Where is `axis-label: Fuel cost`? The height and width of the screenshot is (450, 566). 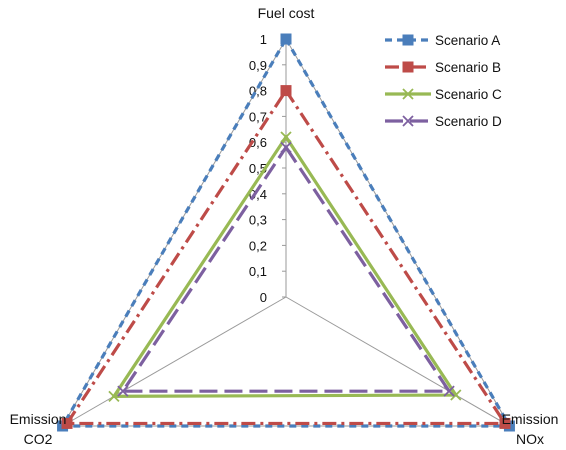
axis-label: Fuel cost is located at coordinates (286, 13).